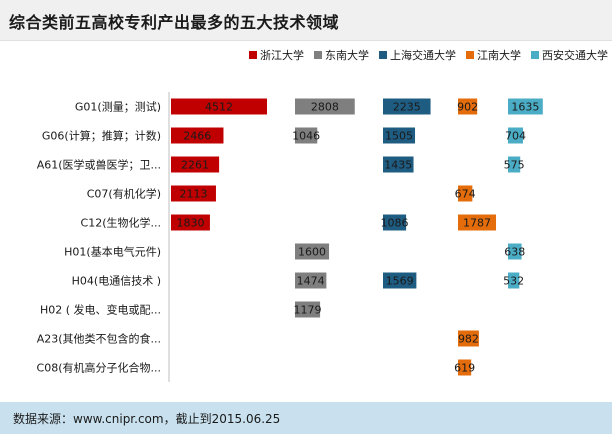 The height and width of the screenshot is (434, 612). Describe the element at coordinates (190, 223) in the screenshot. I see `value-label-s1-c12: 1830` at that location.